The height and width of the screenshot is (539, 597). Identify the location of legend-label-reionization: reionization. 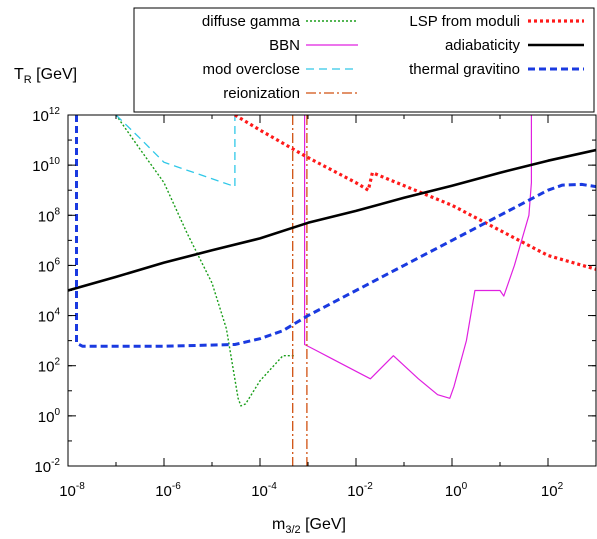
(261, 93).